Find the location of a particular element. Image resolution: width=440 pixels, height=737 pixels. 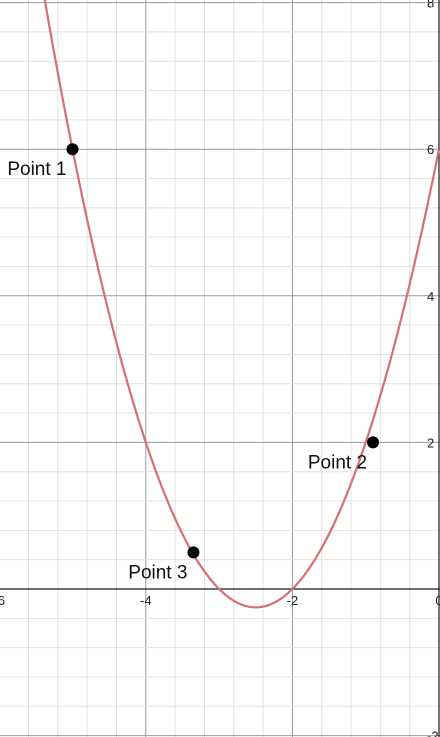

y-tick-label: 2 is located at coordinates (430, 442).